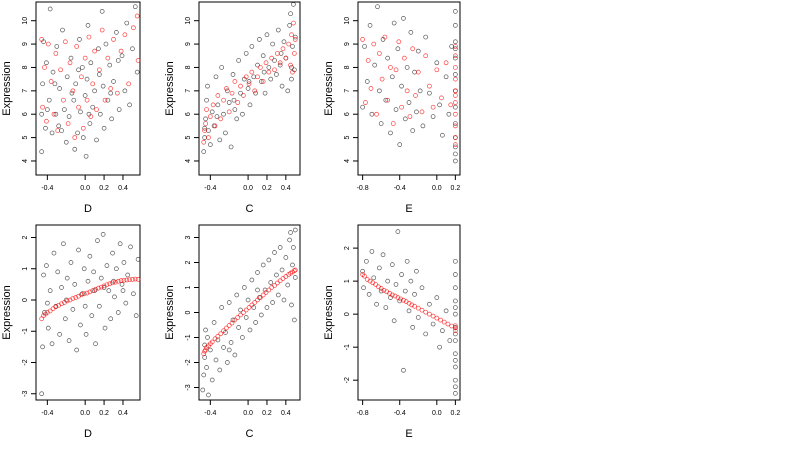 The image size is (800, 450). I want to click on scatter-panel-6: -0.8 -0.4 0.0 0.2 -2 -1 0 1 2 E Expression, so click(392, 332).